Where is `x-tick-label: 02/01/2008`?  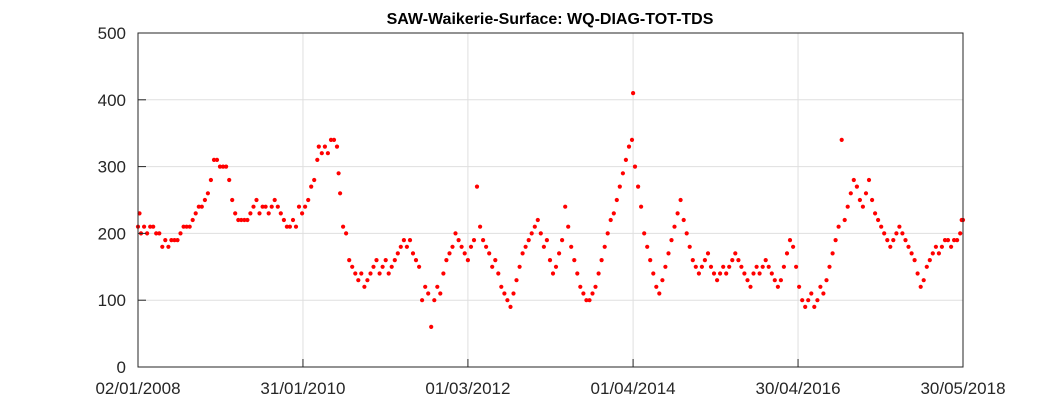 x-tick-label: 02/01/2008 is located at coordinates (137, 388).